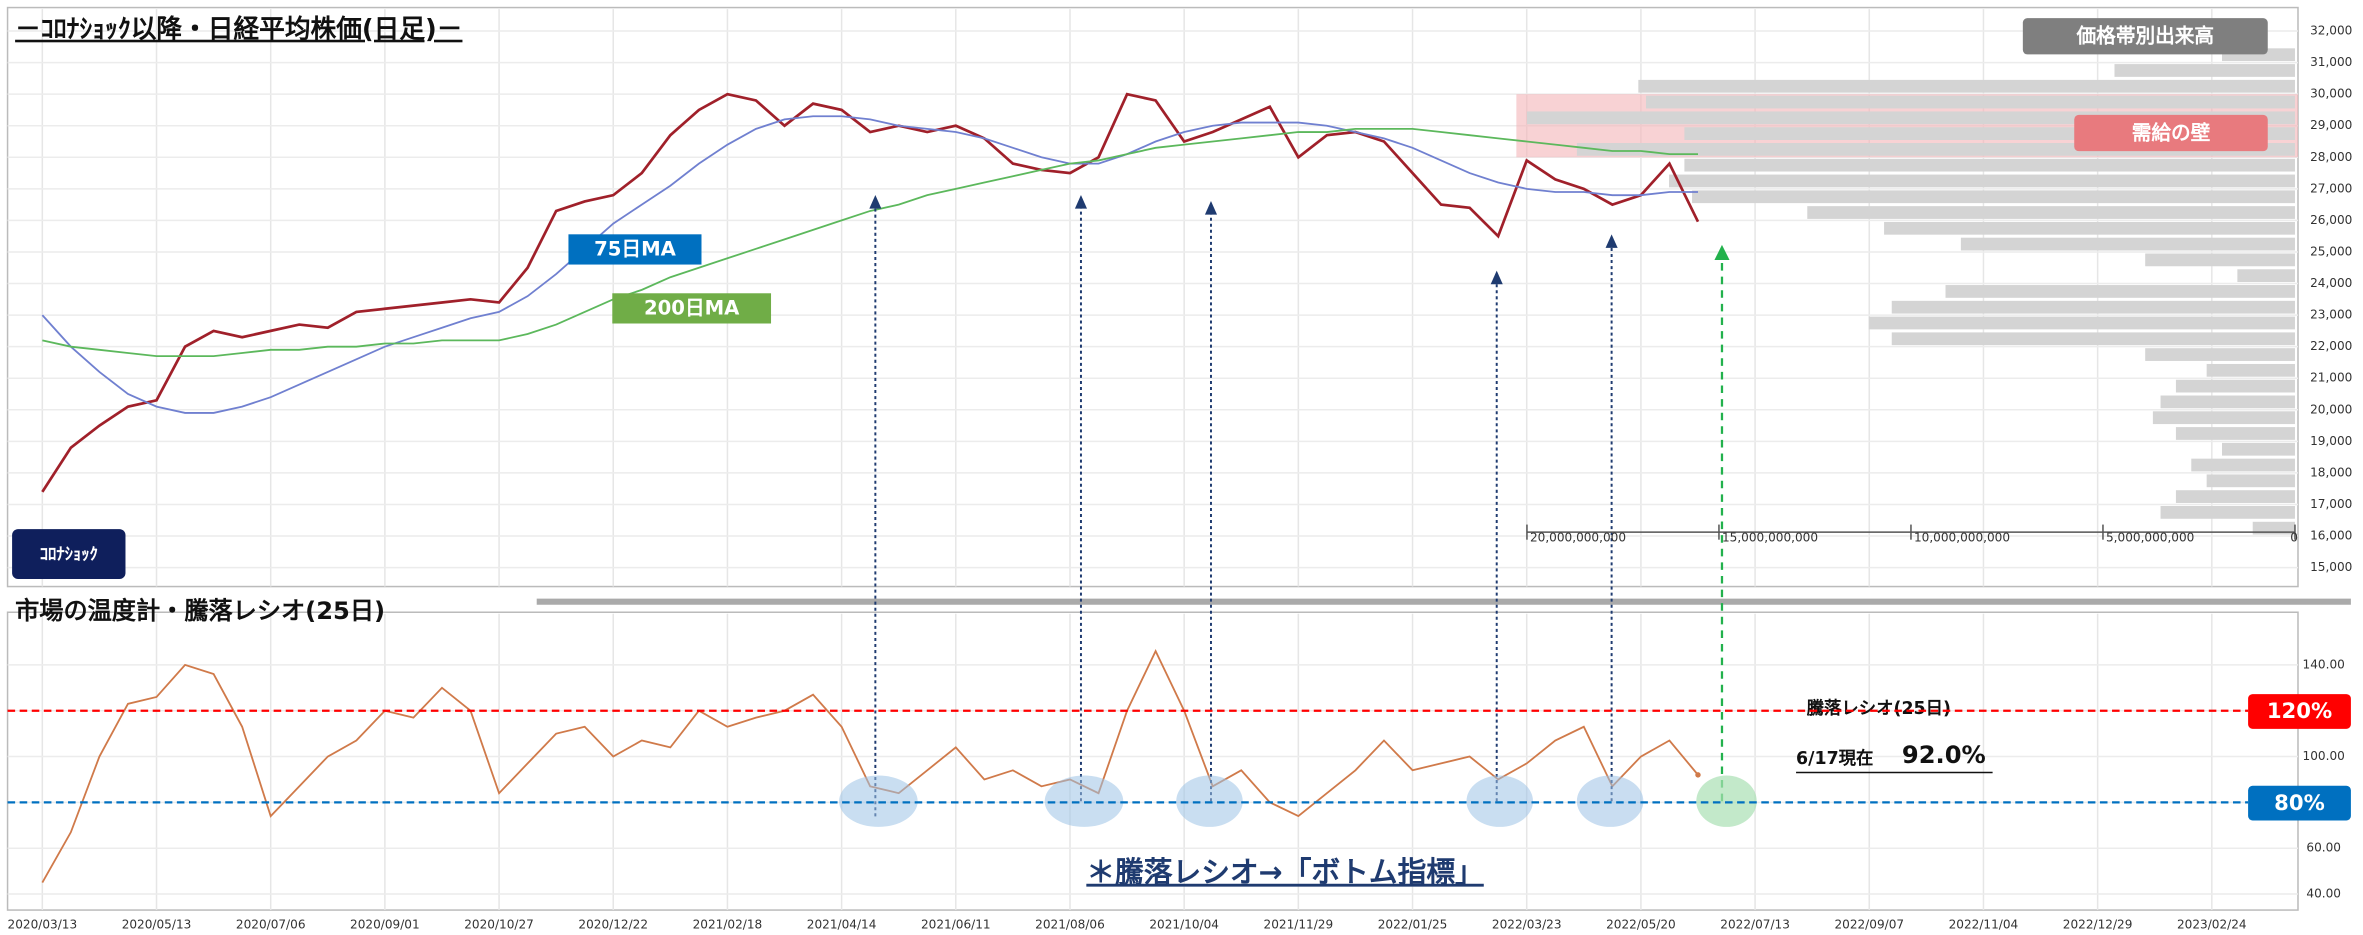 The width and height of the screenshot is (2363, 935). Describe the element at coordinates (2212, 925) in the screenshot. I see `x-tick-label: 2023/02/24` at that location.